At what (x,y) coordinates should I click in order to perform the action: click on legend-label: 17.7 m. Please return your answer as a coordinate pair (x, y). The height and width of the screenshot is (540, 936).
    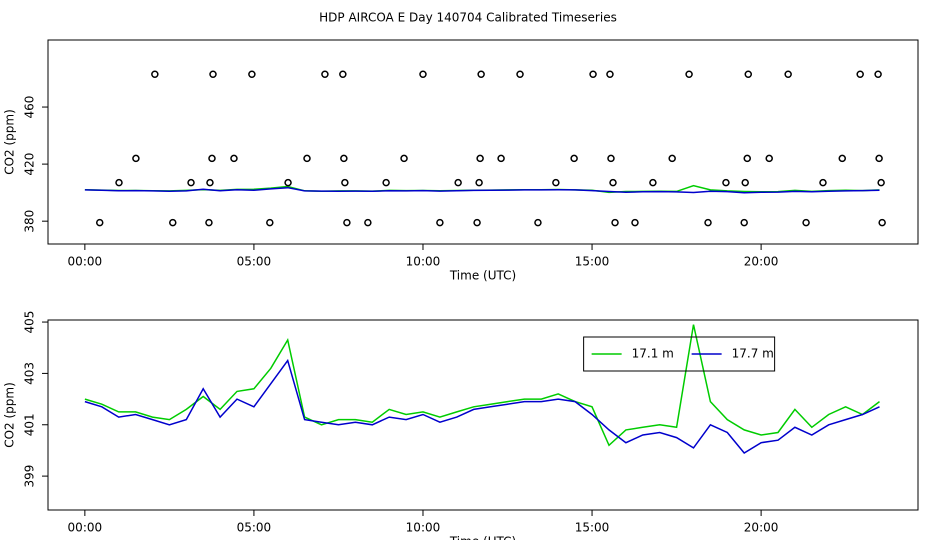
    Looking at the image, I should click on (753, 354).